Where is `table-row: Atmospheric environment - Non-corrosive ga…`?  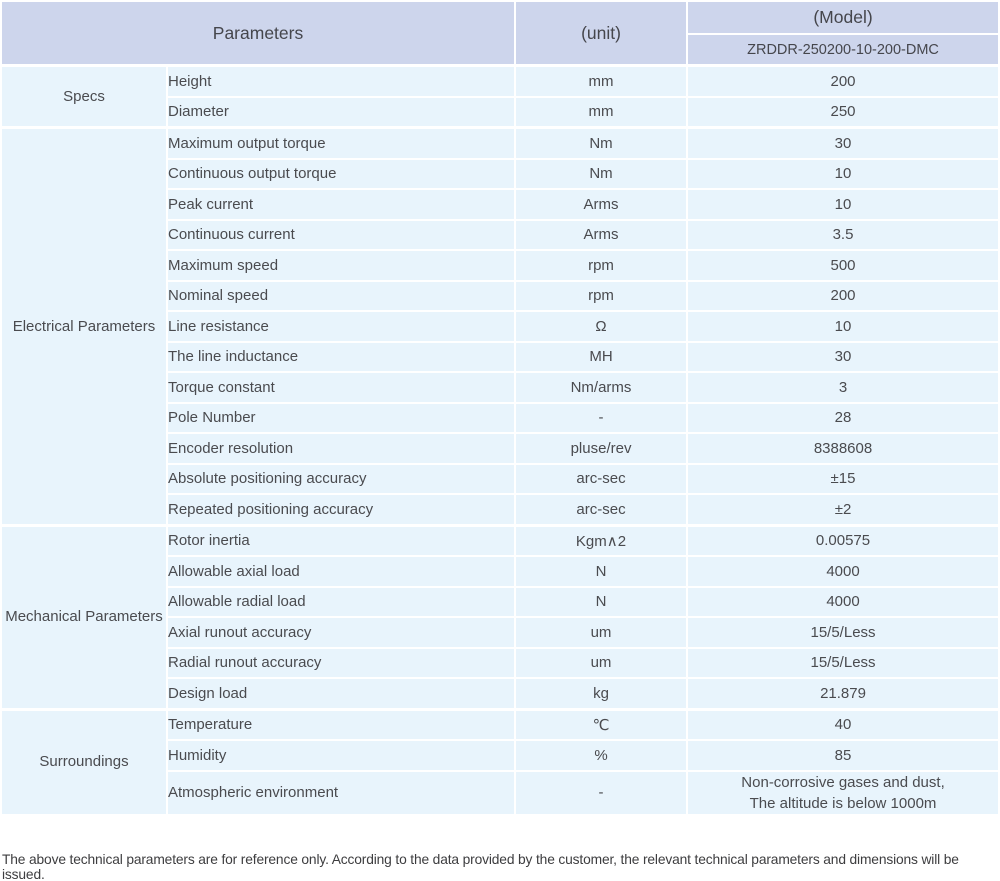 table-row: Atmospheric environment - Non-corrosive ga… is located at coordinates (500, 791).